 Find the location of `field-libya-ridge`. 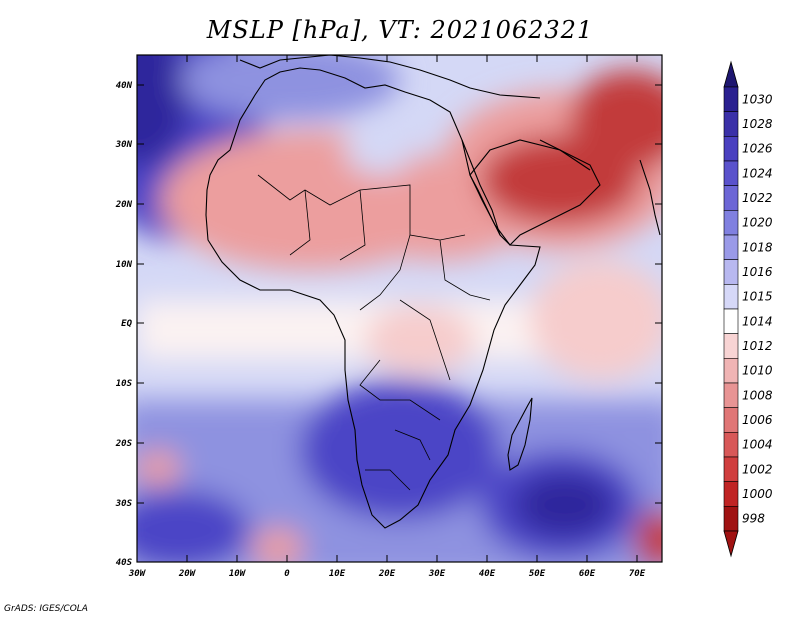

field-libya-ridge is located at coordinates (380, 150).